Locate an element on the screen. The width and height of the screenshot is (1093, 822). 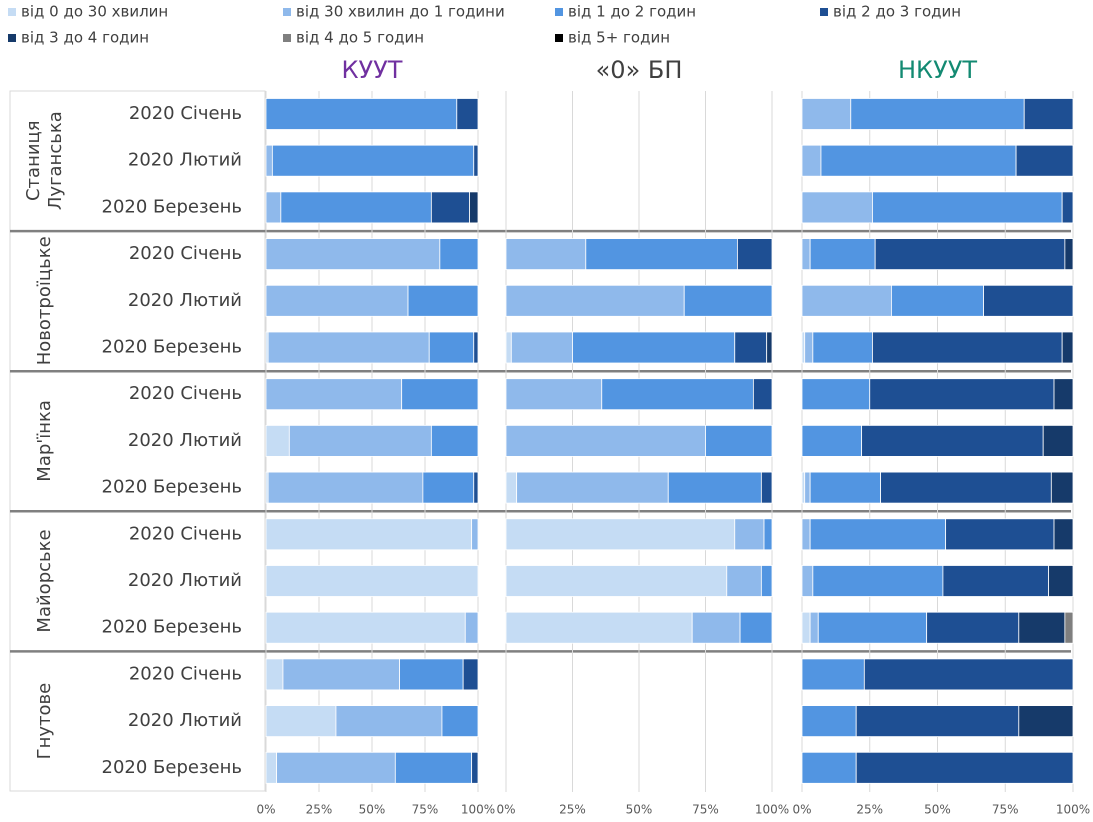
x-tick-label: 50% is located at coordinates (639, 810).